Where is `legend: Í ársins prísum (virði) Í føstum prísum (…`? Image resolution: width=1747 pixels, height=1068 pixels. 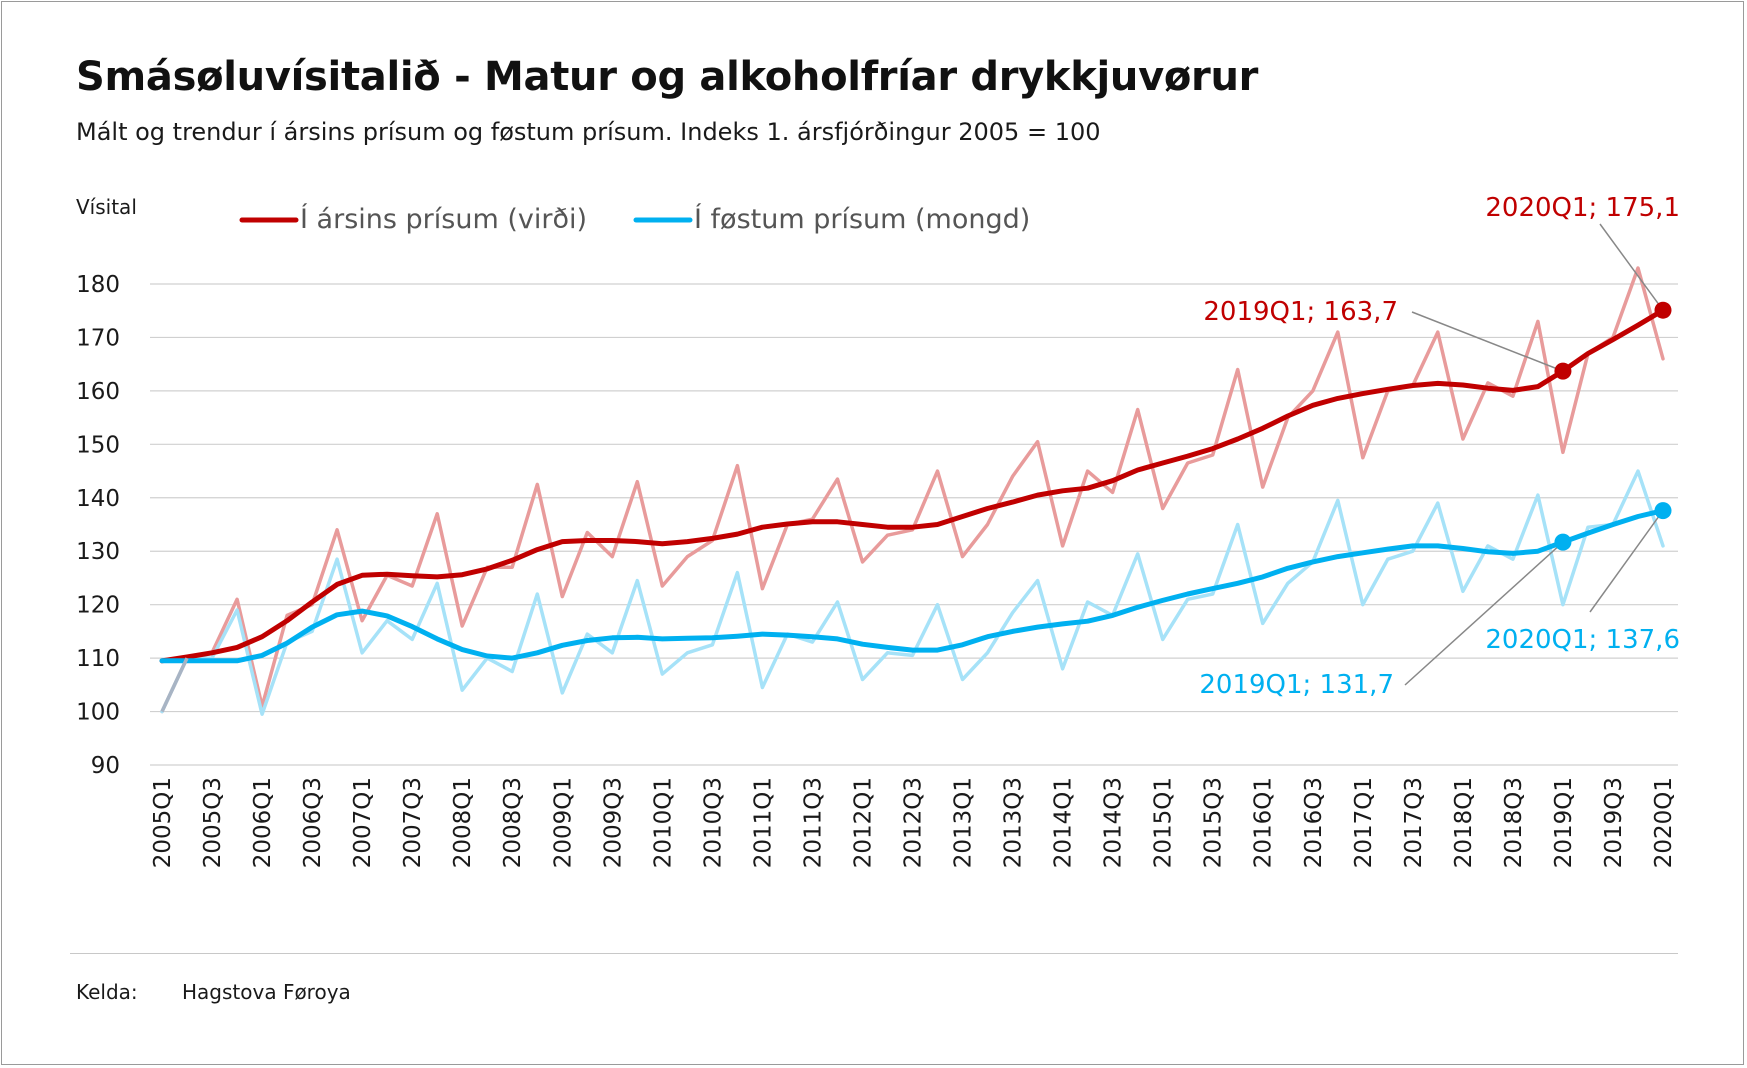
legend: Í ársins prísum (virði) Í føstum prísum (… is located at coordinates (634, 219).